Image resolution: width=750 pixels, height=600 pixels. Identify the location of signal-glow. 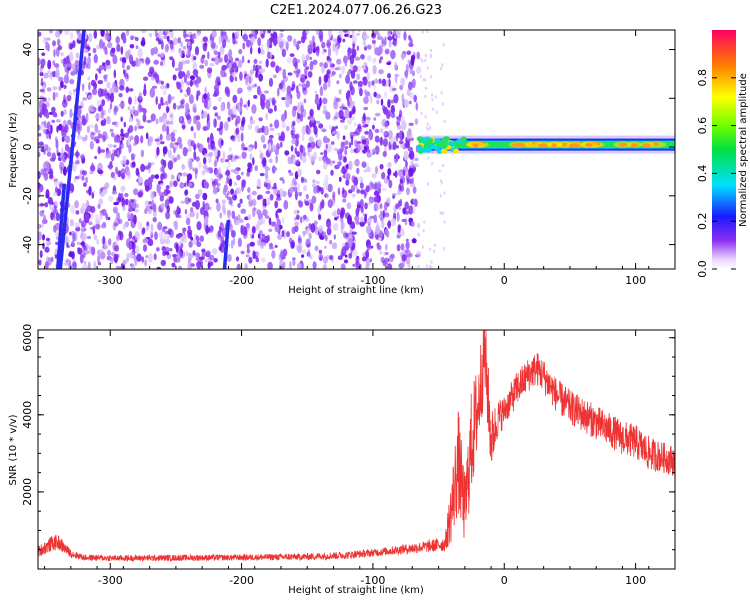
(634, 144).